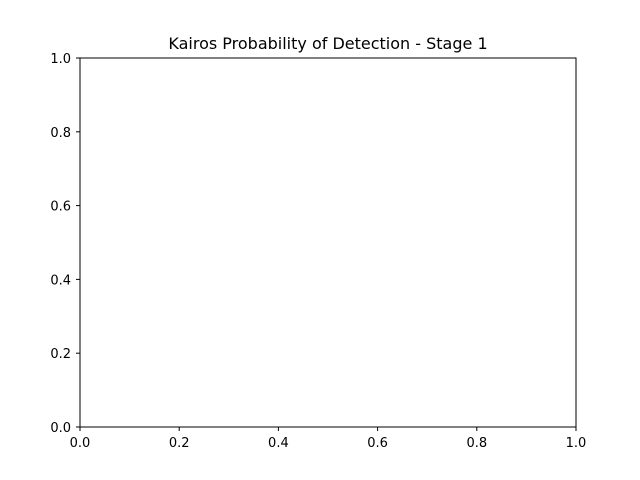 This screenshot has width=640, height=480. Describe the element at coordinates (576, 443) in the screenshot. I see `x-tick-label: 1.0` at that location.